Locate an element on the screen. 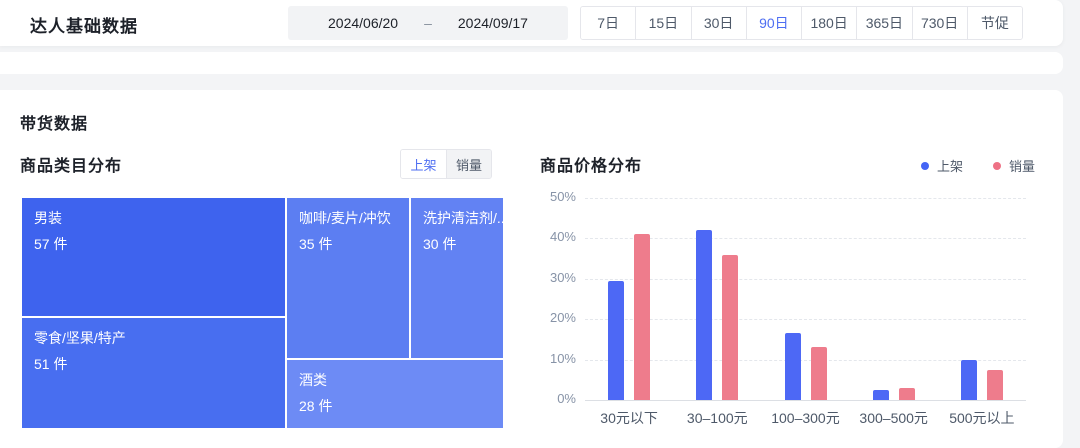 This screenshot has height=448, width=1080. treemap-cell-value: 28 件 is located at coordinates (316, 406).